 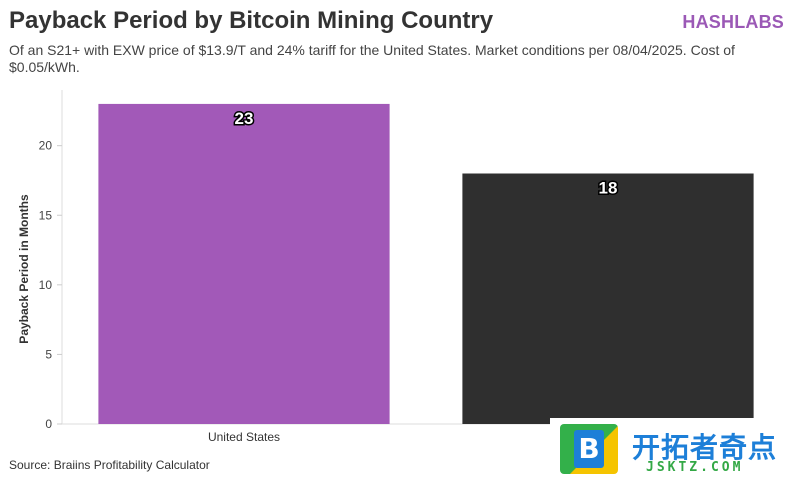 I want to click on brand-logo: HASHLABS, so click(x=733, y=22).